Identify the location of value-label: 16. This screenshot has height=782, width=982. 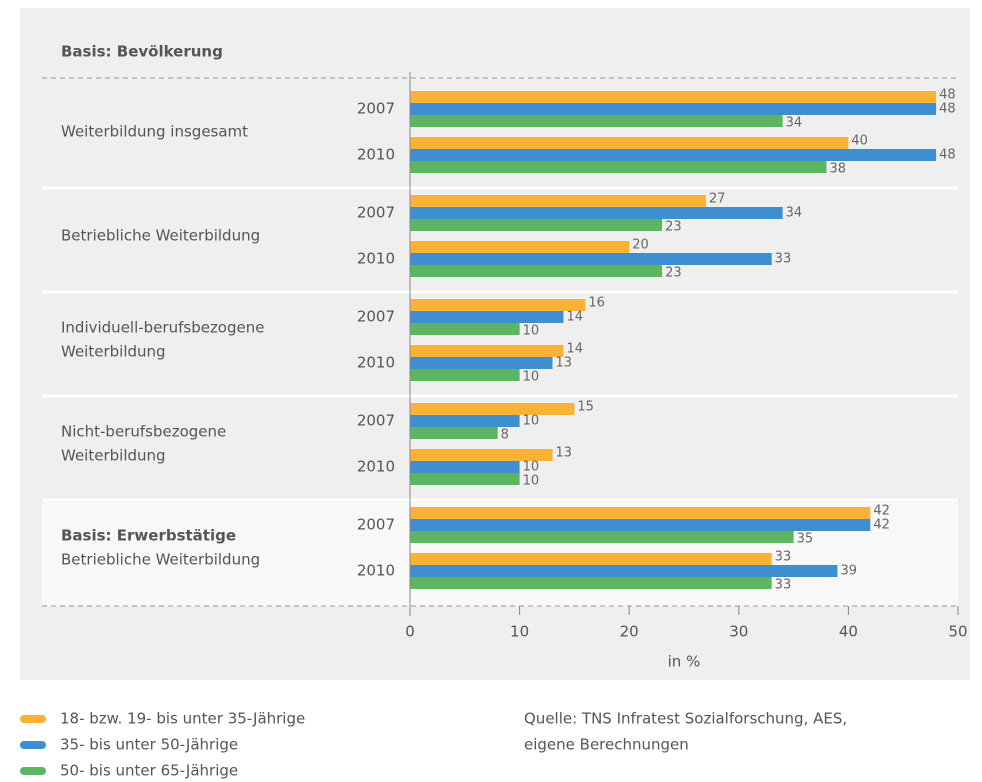
(596, 303).